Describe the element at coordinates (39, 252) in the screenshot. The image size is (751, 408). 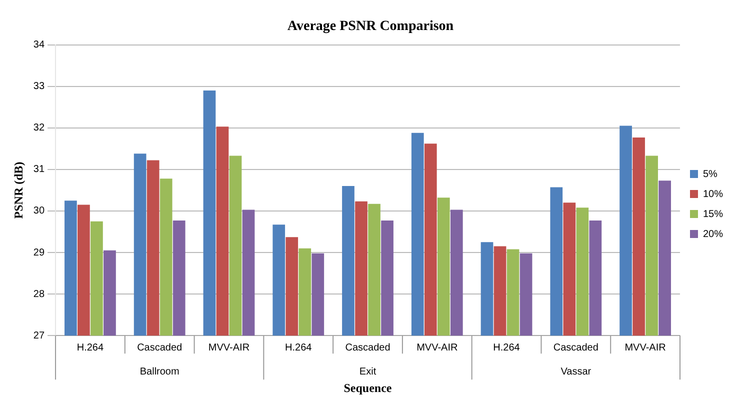
I see `y-tick-label: 29` at that location.